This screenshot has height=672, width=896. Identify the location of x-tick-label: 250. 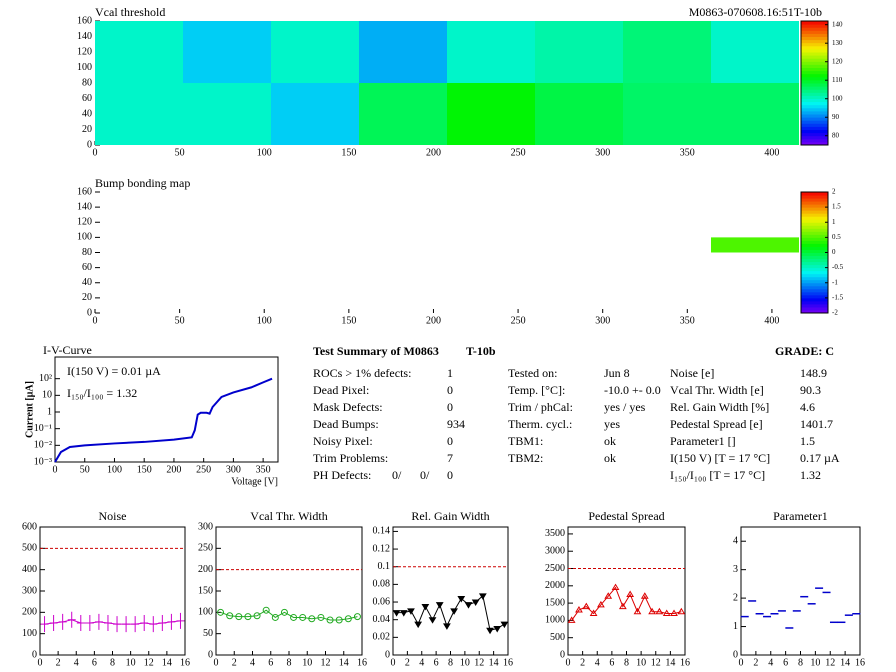
(518, 152).